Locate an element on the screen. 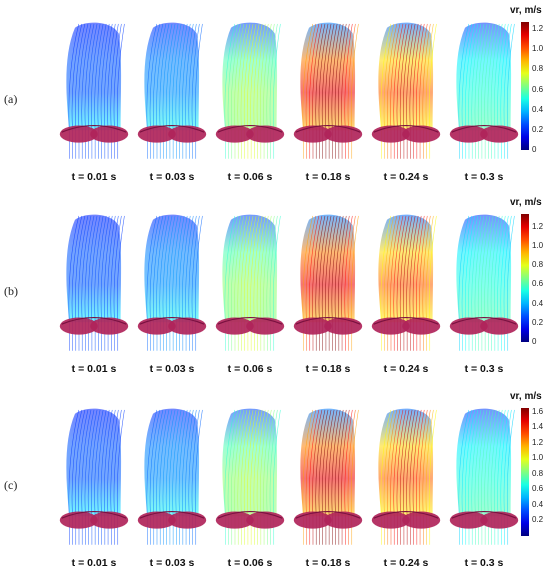 This screenshot has height=576, width=550. panel-label: (b) is located at coordinates (11, 291).